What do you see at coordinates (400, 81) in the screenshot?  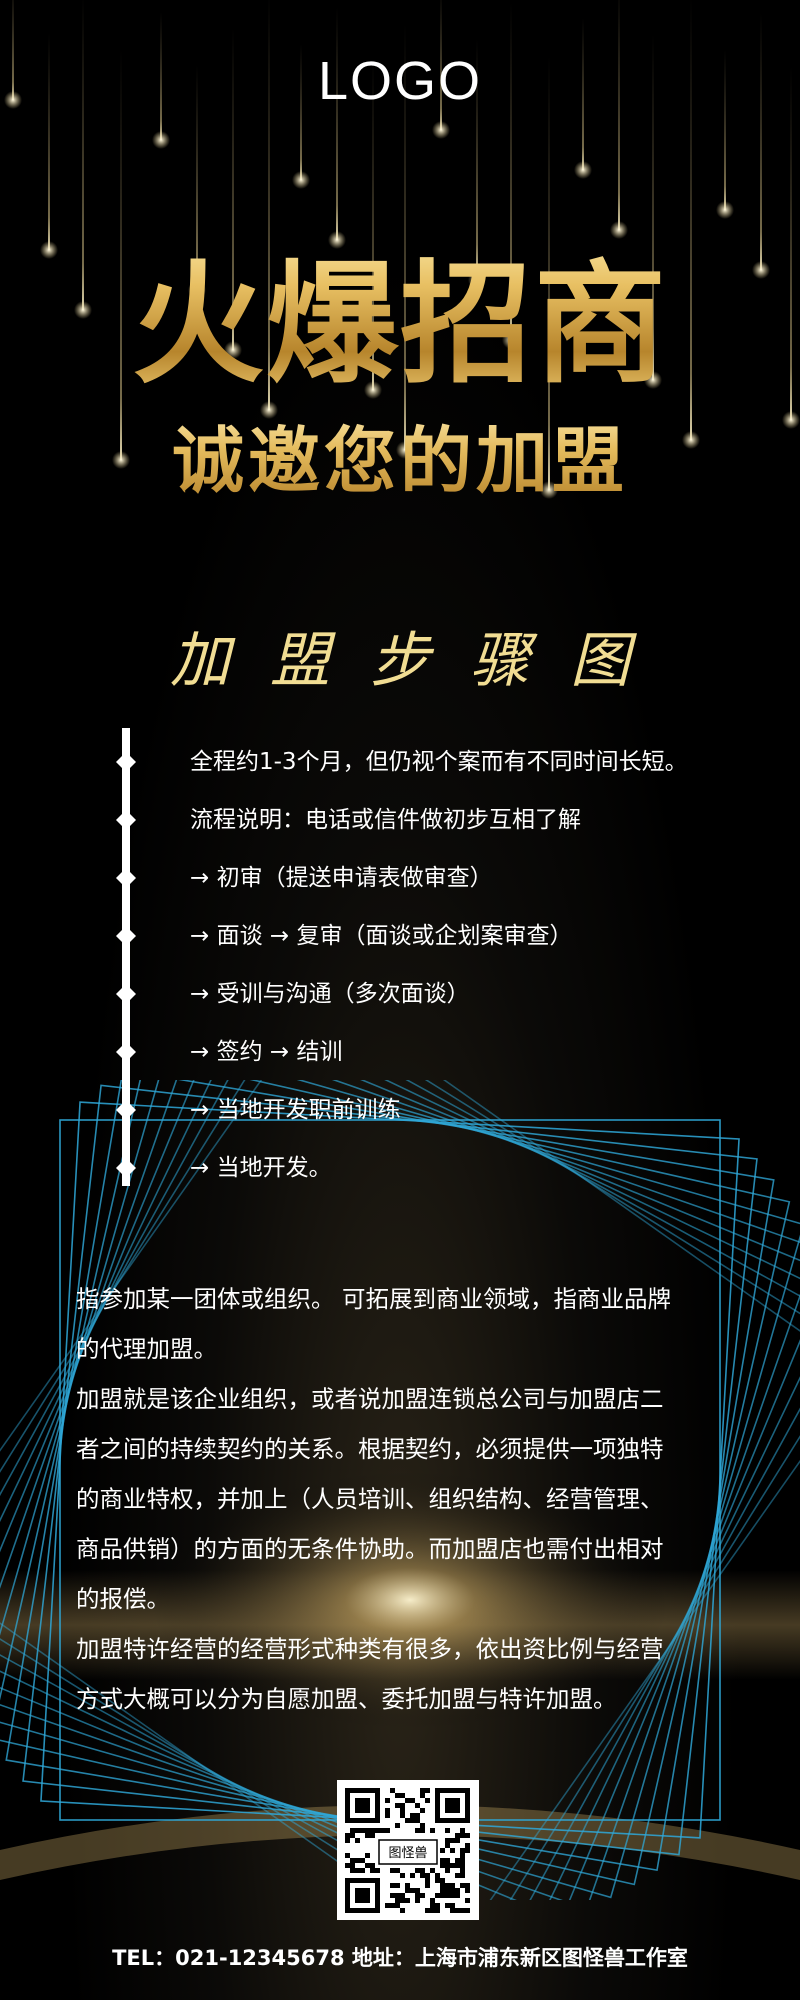 I see `logo: LOGO` at bounding box center [400, 81].